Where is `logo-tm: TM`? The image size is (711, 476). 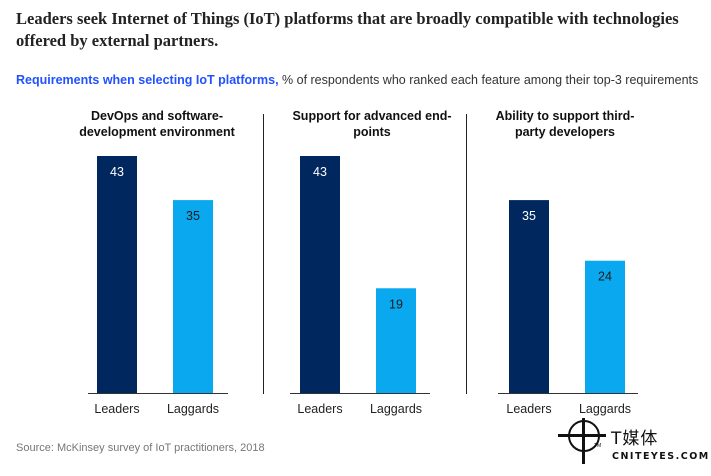
logo-tm: TM is located at coordinates (598, 446).